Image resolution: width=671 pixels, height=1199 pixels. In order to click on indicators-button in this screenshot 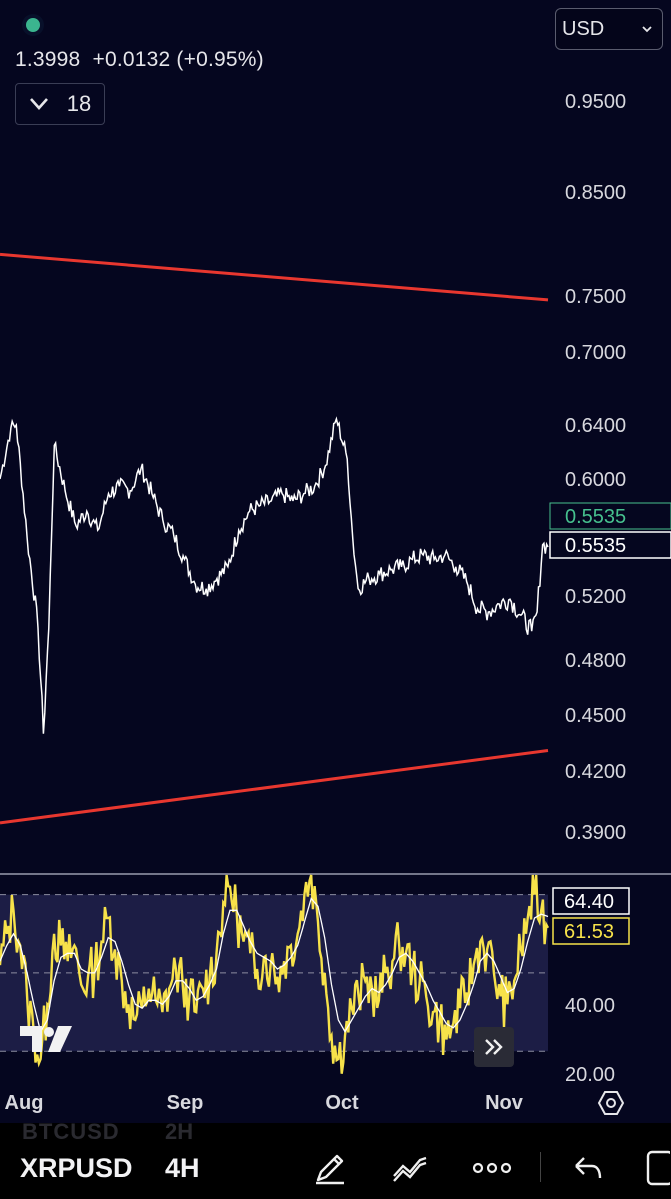, I will do `click(410, 1168)`.